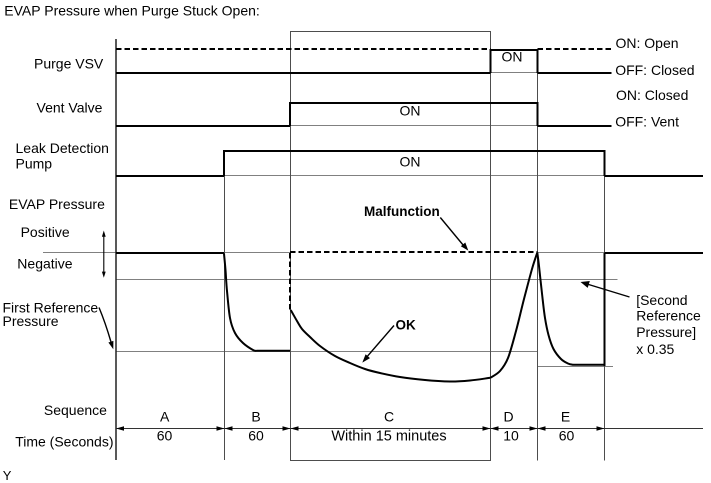 Image resolution: width=711 pixels, height=483 pixels. What do you see at coordinates (406, 324) in the screenshot?
I see `svg-text: OK` at bounding box center [406, 324].